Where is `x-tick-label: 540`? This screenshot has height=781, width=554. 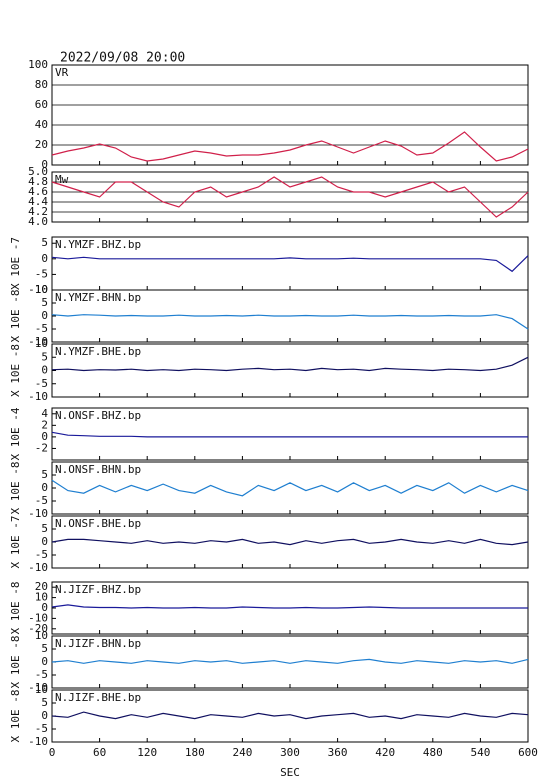 x-tick-label: 540 is located at coordinates (480, 752).